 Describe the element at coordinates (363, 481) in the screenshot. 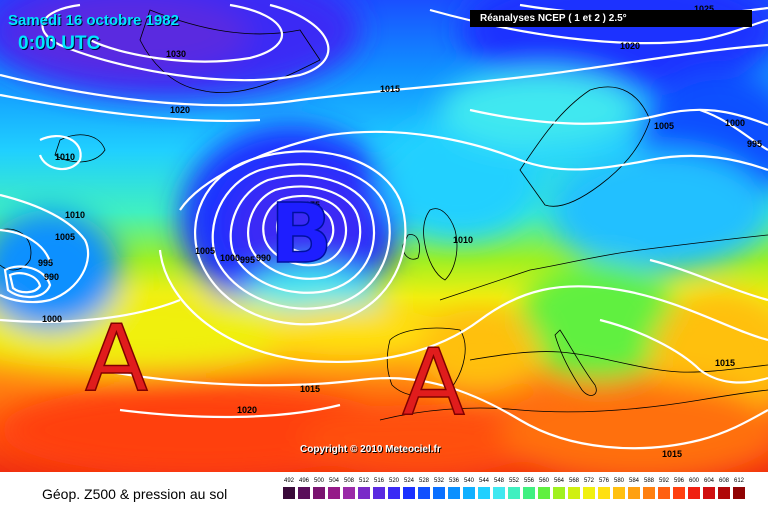

I see `legend-value: 512` at that location.